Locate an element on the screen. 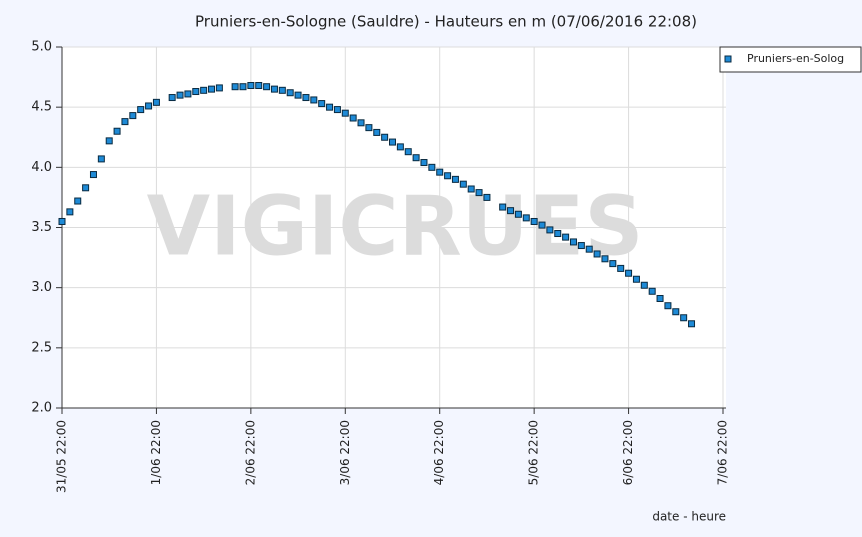 This screenshot has width=862, height=537. y-tick-label: 4.5 is located at coordinates (41, 107).